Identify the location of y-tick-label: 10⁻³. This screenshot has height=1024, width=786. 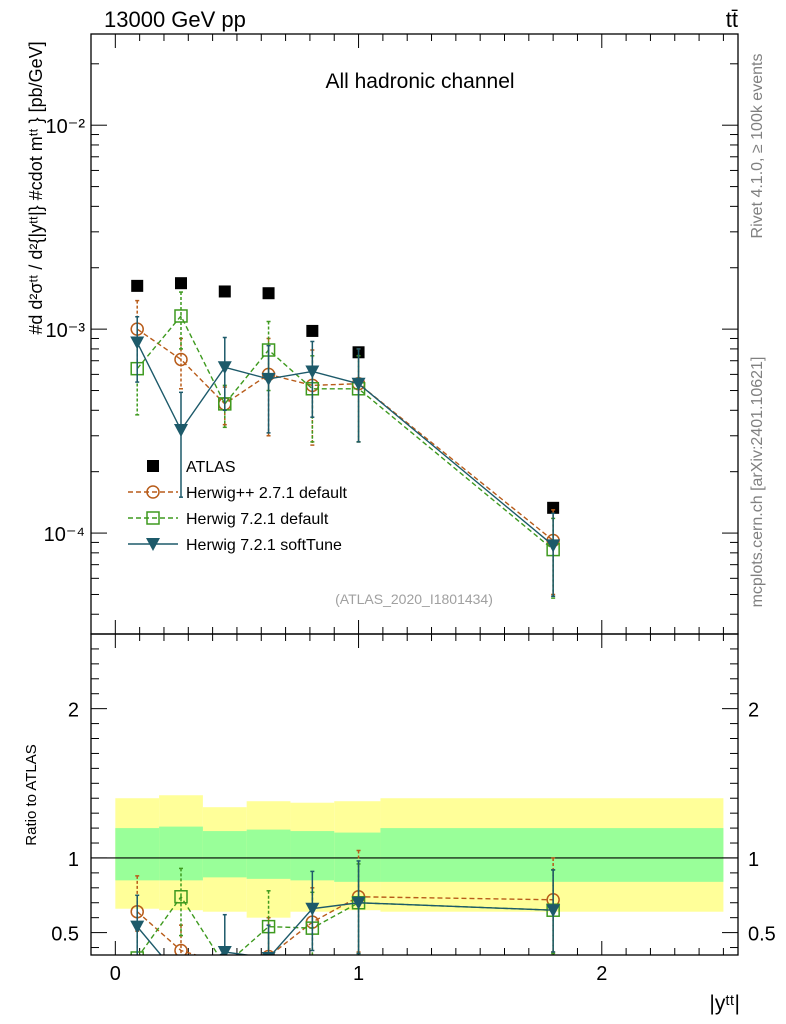
(66, 331).